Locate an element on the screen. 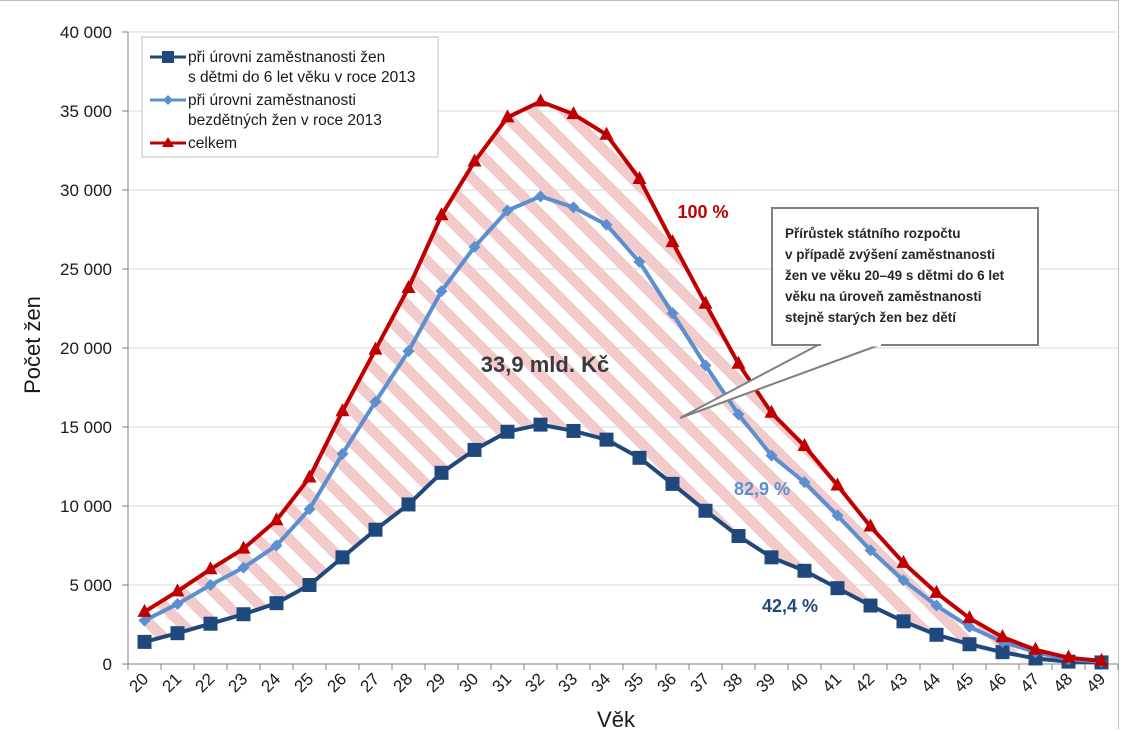  x-tick-label: 25 is located at coordinates (304, 682).